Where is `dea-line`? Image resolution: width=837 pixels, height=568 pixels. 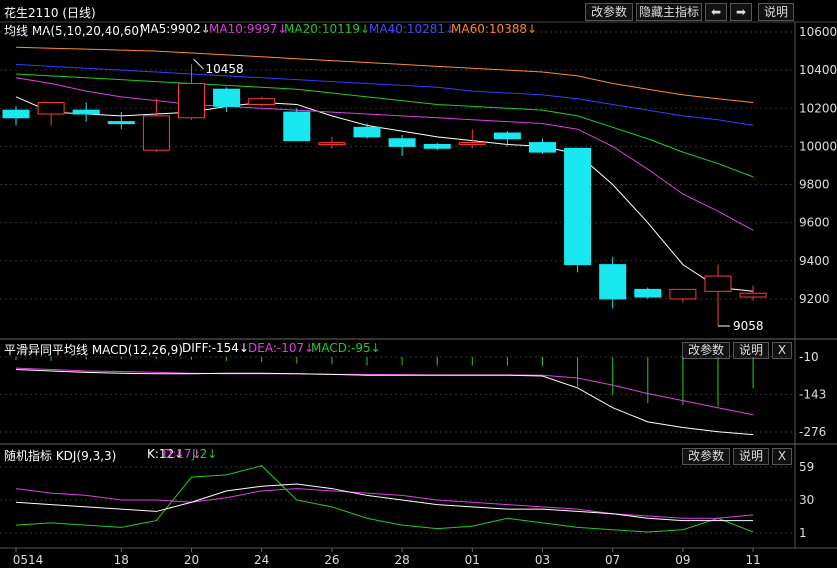
dea-line is located at coordinates (384, 391).